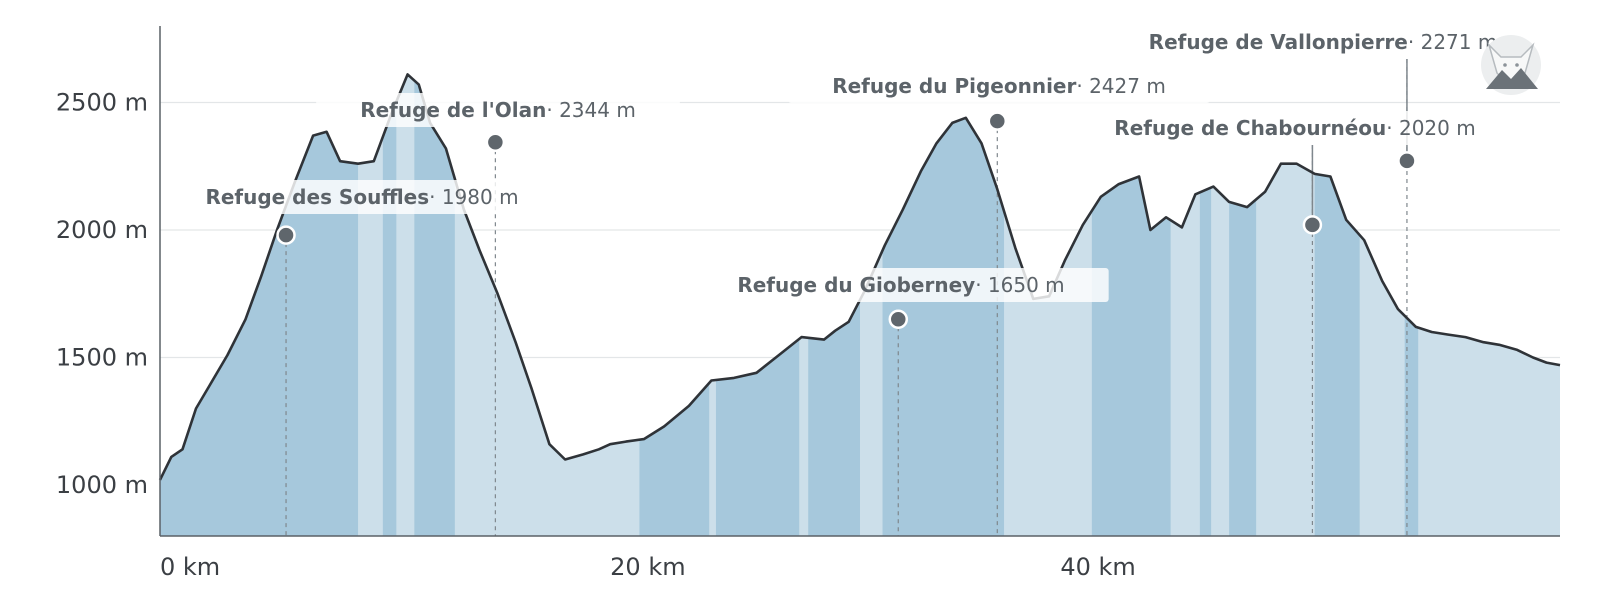  I want to click on annotation-label: Refuge du Pigeonnier· 2427 m, so click(999, 86).